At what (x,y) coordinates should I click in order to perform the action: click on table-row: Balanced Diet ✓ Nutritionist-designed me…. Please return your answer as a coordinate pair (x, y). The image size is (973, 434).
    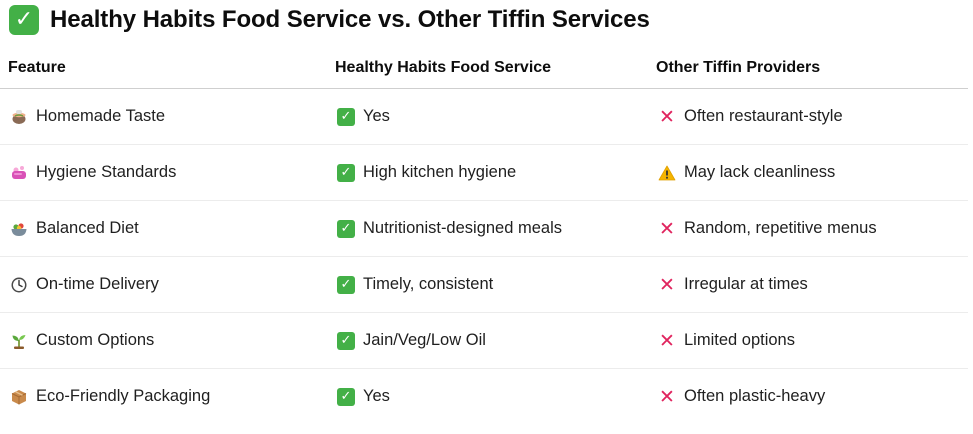
    Looking at the image, I should click on (484, 228).